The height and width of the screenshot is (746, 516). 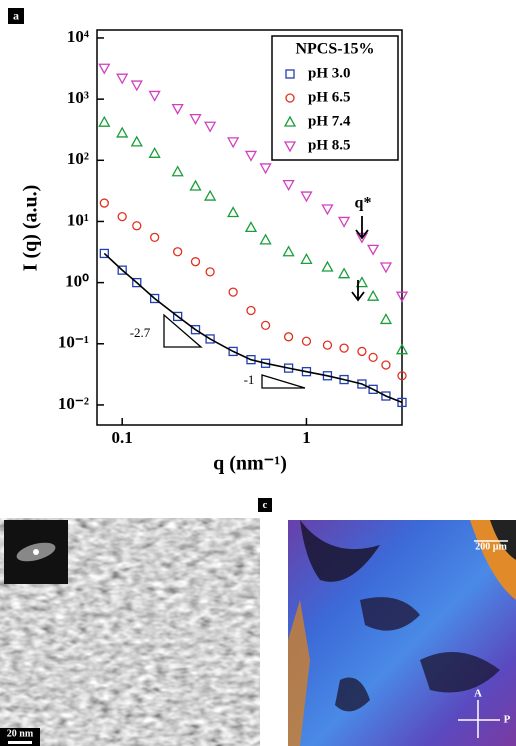 What do you see at coordinates (78, 158) in the screenshot?
I see `y-tick-label: 10²` at bounding box center [78, 158].